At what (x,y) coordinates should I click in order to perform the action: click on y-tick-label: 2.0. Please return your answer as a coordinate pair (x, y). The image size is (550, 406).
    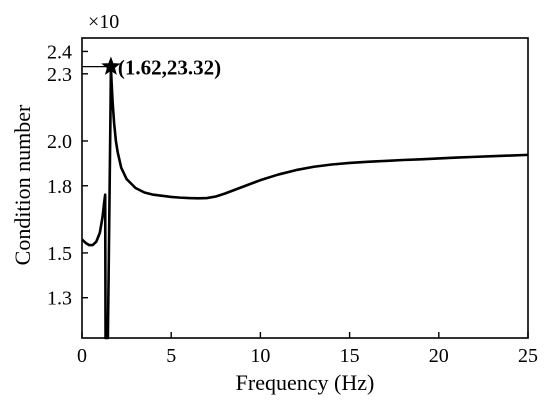
    Looking at the image, I should click on (59, 142).